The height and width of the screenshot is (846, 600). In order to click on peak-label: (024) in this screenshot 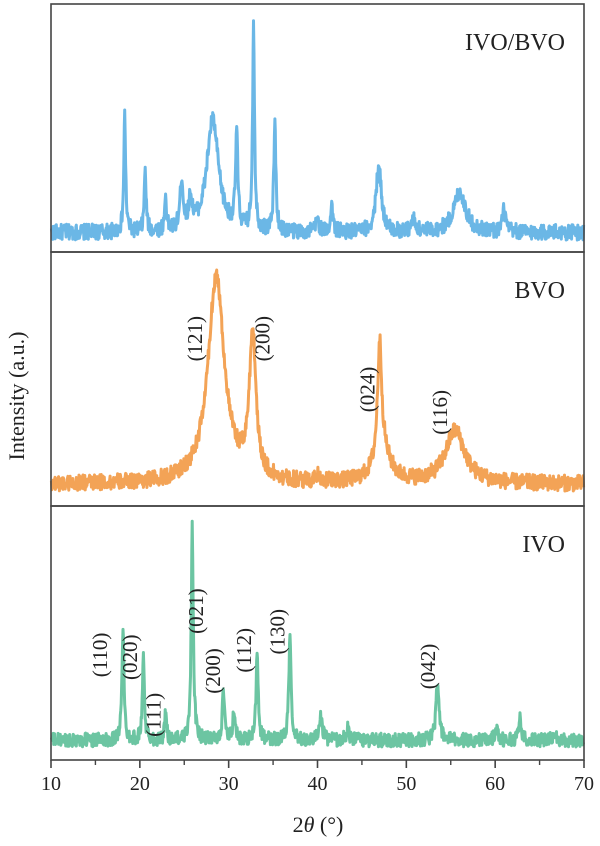, I will do `click(367, 390)`.